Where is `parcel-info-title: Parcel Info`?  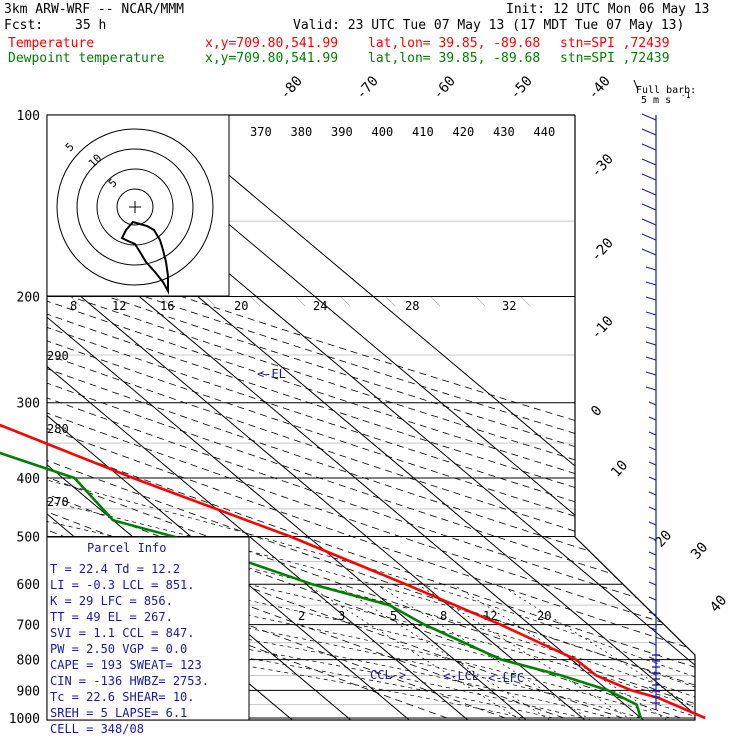 parcel-info-title: Parcel Info is located at coordinates (126, 548).